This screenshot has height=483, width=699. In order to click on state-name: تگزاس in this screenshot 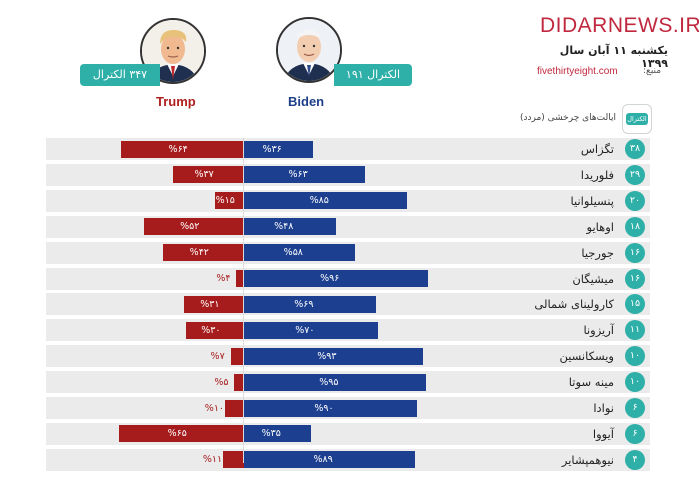, I will do `click(597, 149)`.